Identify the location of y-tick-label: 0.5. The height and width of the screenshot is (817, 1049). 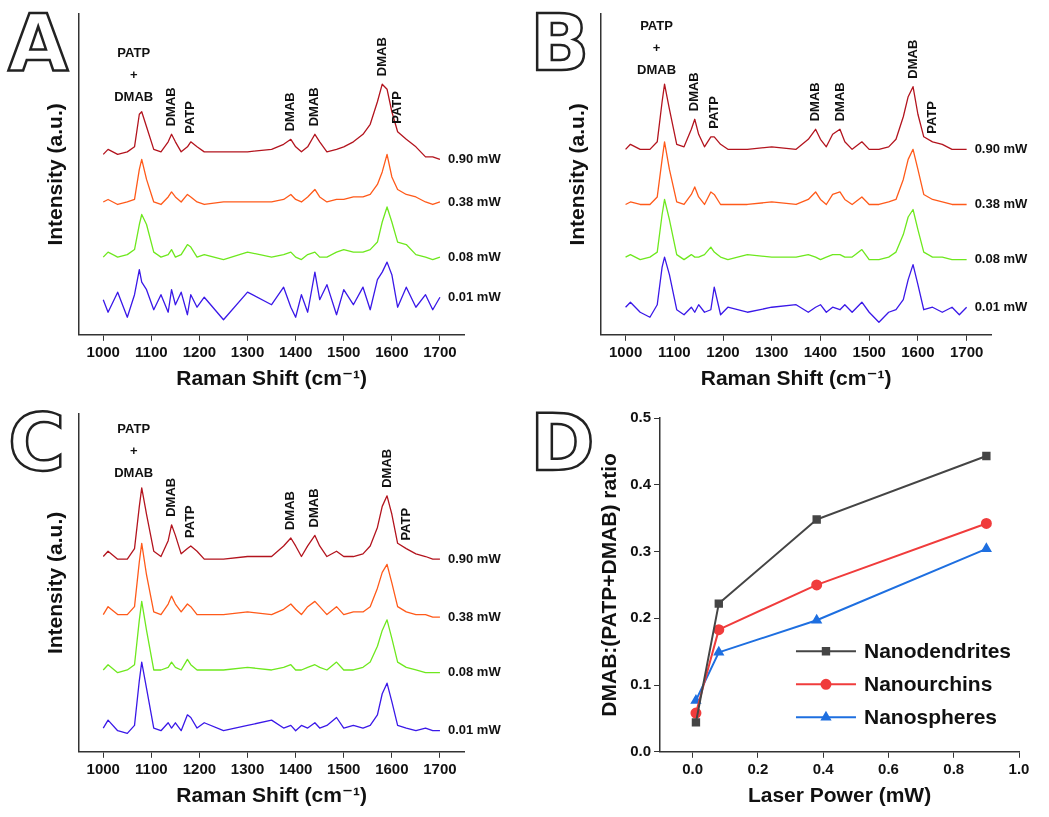
(641, 417).